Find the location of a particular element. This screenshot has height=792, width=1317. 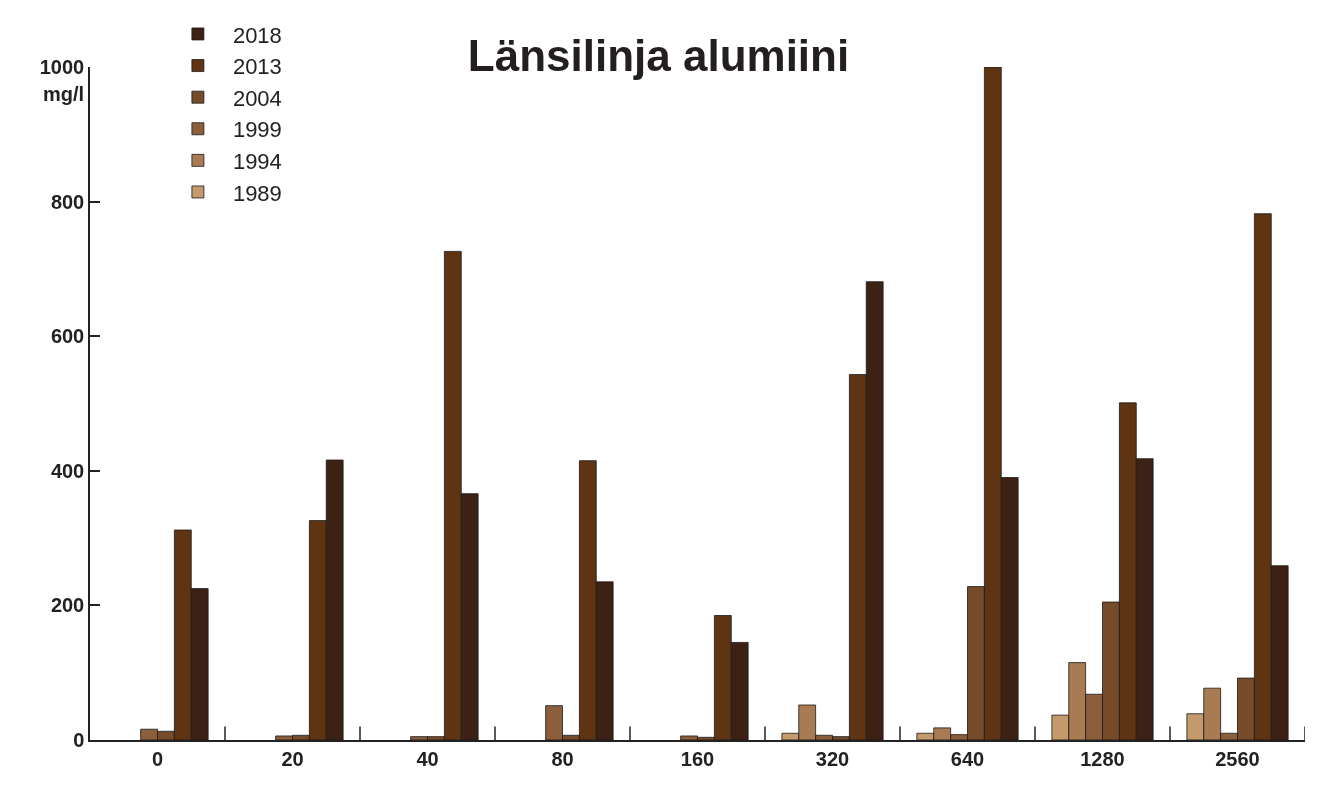

legend-label: 1989 is located at coordinates (257, 193).